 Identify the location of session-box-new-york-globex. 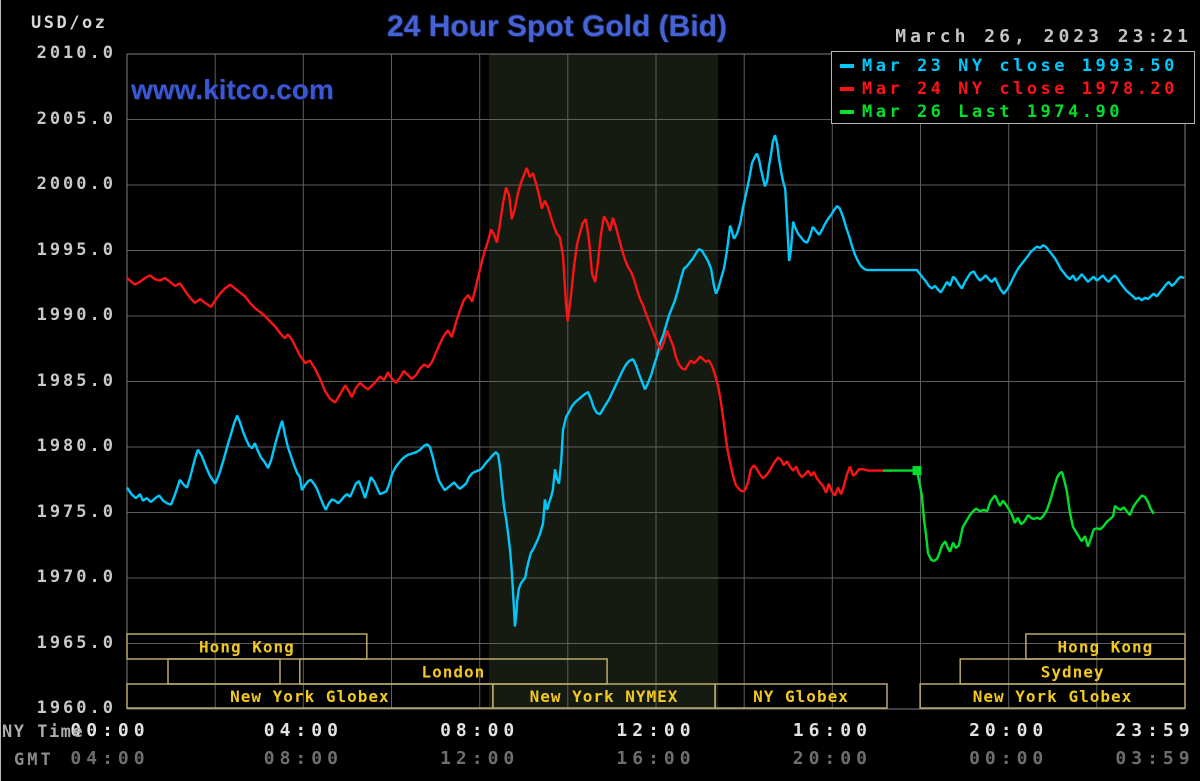
(1052, 696).